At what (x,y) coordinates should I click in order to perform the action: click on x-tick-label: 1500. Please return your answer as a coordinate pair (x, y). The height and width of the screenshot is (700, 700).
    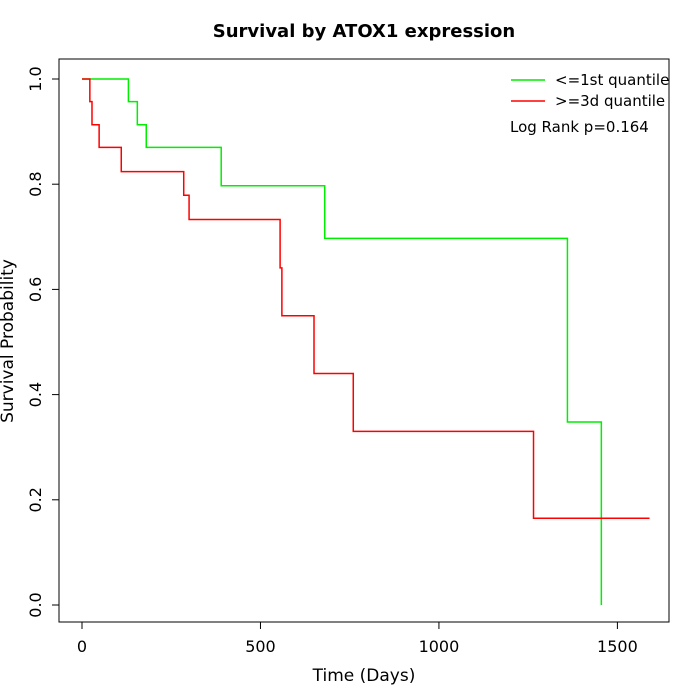
    Looking at the image, I should click on (617, 646).